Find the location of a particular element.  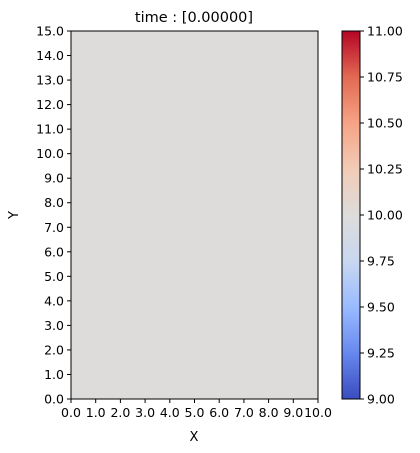

colorbar is located at coordinates (351, 215).